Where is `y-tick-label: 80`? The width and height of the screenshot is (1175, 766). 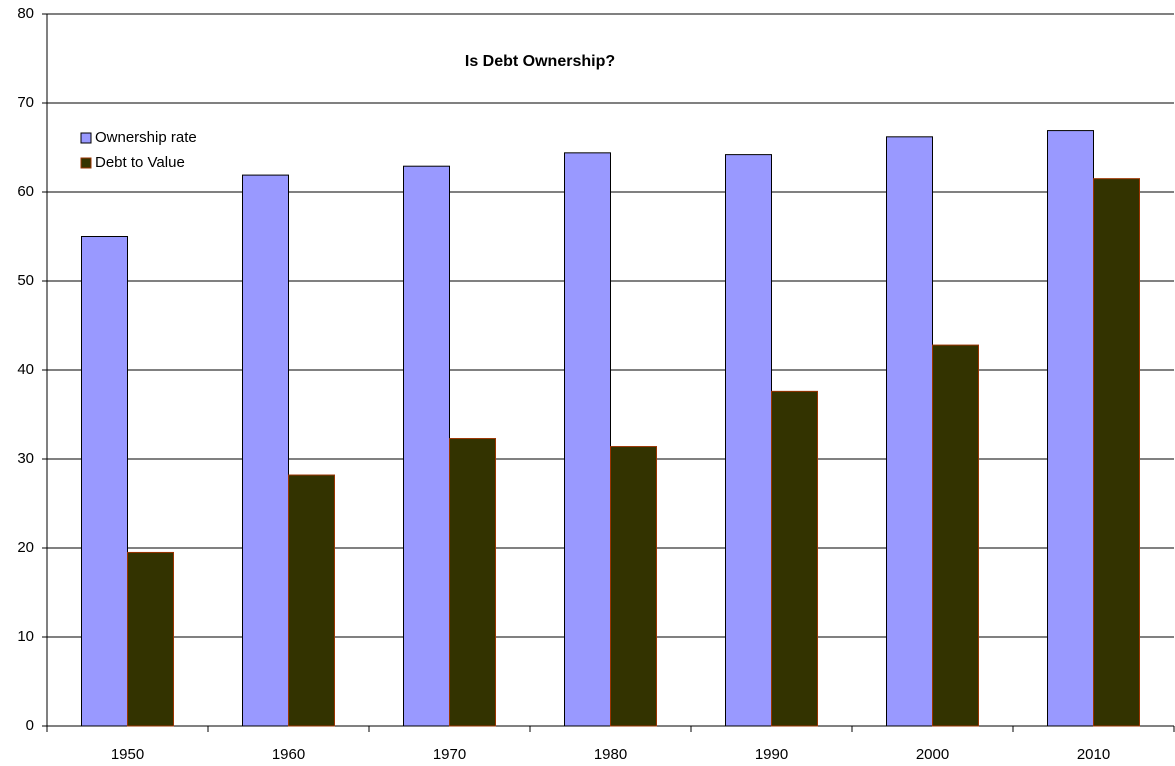
y-tick-label: 80 is located at coordinates (25, 13).